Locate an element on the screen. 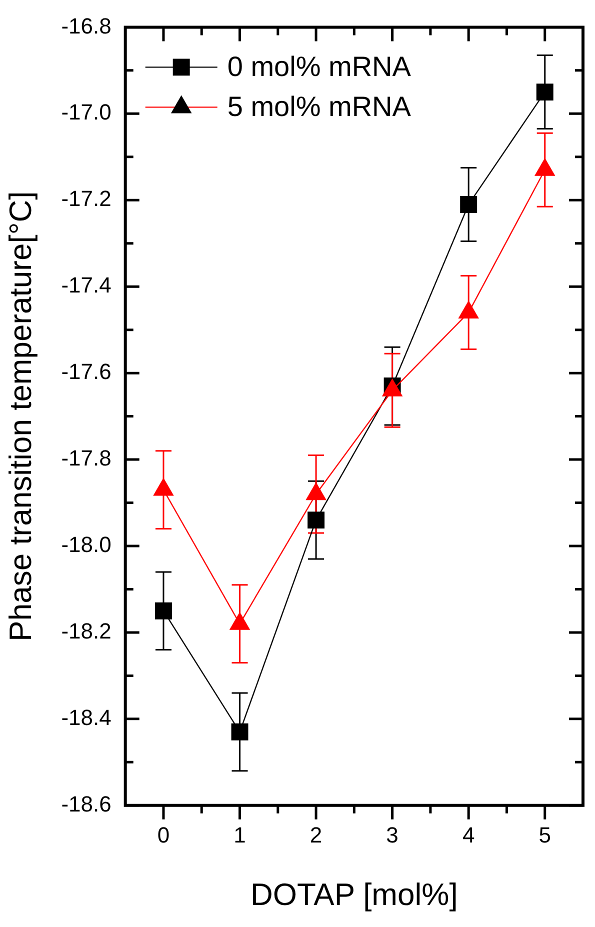 The height and width of the screenshot is (927, 595). x-tick-label: 1 is located at coordinates (240, 835).